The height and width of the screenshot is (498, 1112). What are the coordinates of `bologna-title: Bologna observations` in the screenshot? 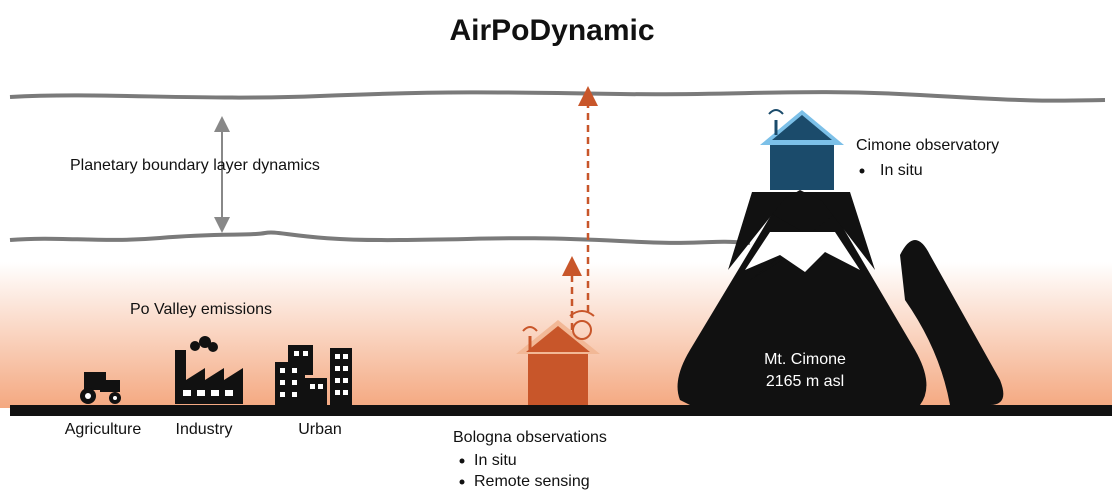 It's located at (530, 437).